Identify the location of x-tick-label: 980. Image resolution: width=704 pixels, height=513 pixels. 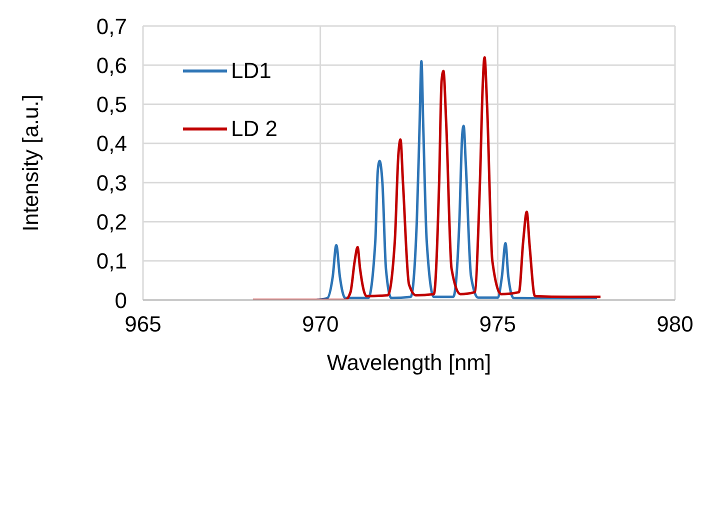
(675, 324).